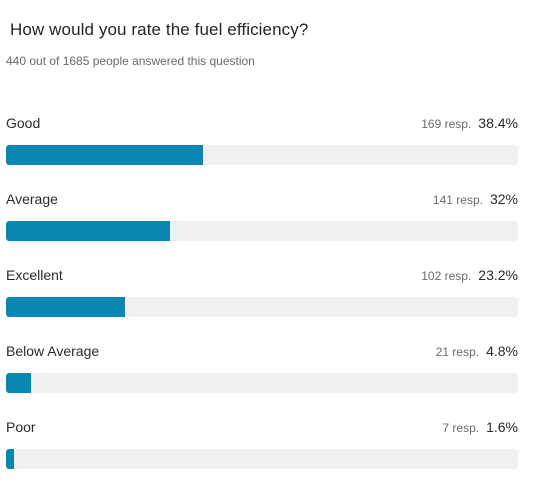  What do you see at coordinates (503, 199) in the screenshot?
I see `response-percent: 32%` at bounding box center [503, 199].